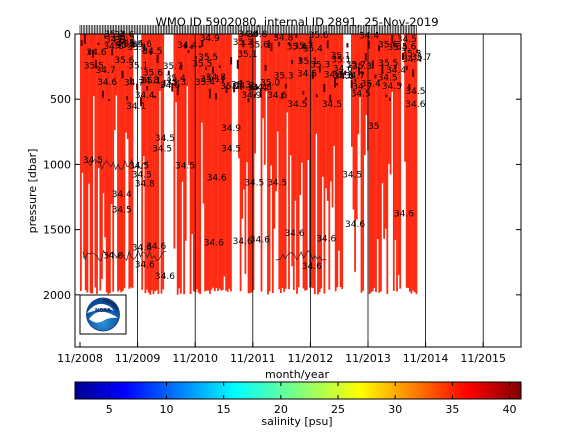 The image size is (576, 432). I want to click on colorbar-tick-label: 20, so click(281, 409).